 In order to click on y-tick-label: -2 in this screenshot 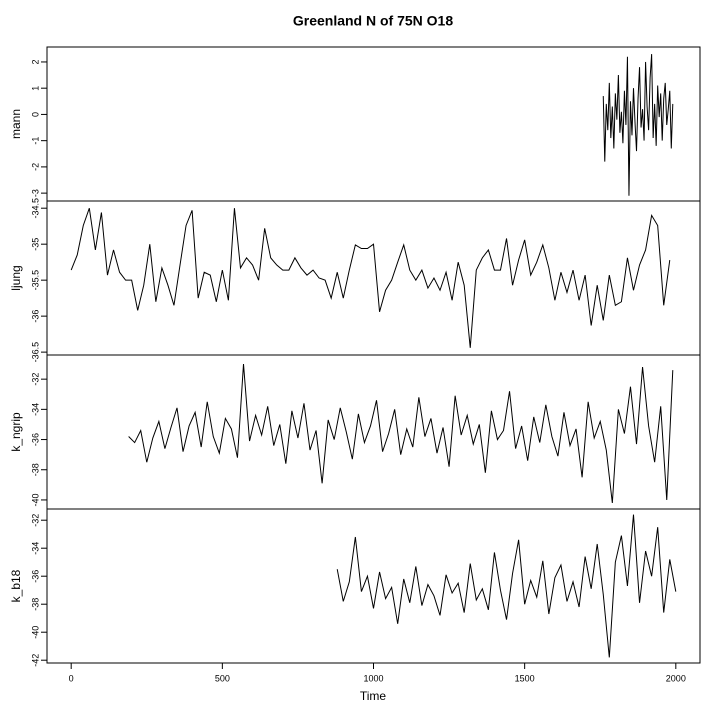, I will do `click(35, 167)`.